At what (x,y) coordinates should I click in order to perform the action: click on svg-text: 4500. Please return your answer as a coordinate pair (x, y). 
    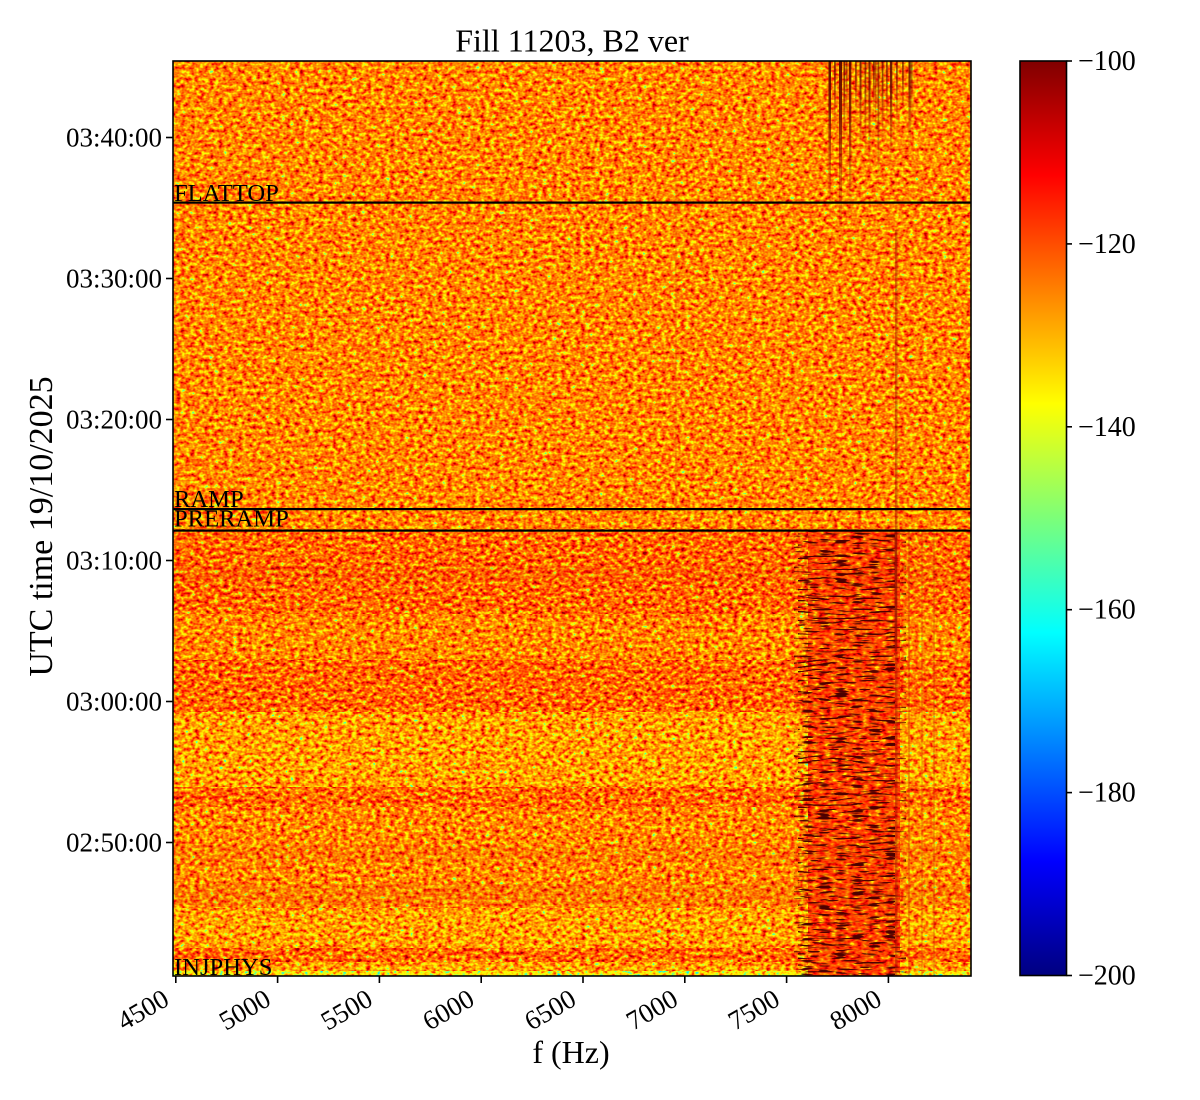
    Looking at the image, I should click on (143, 1009).